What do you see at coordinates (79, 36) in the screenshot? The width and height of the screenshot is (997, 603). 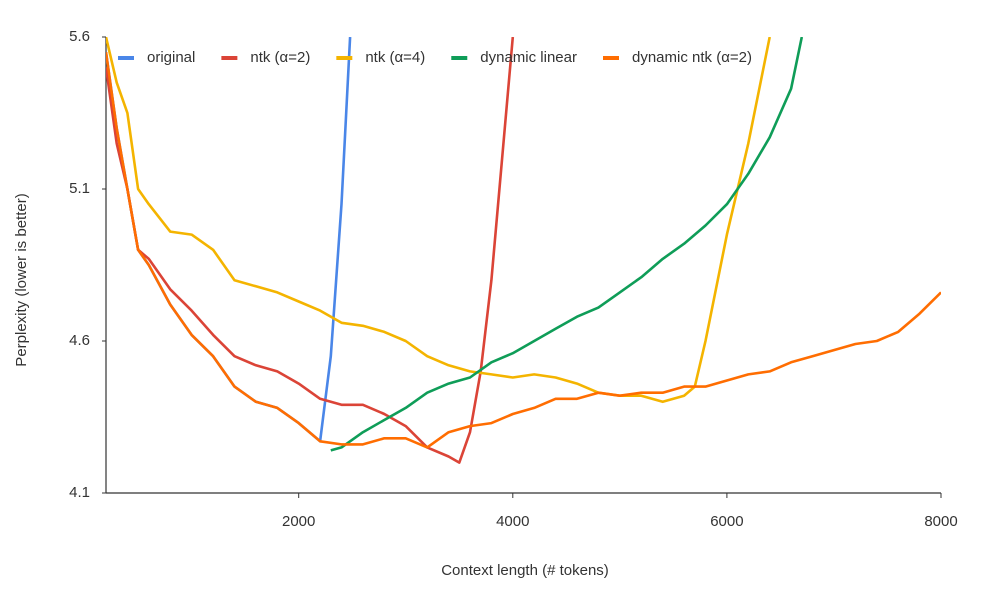 I see `y-tick-label: 5.6` at bounding box center [79, 36].